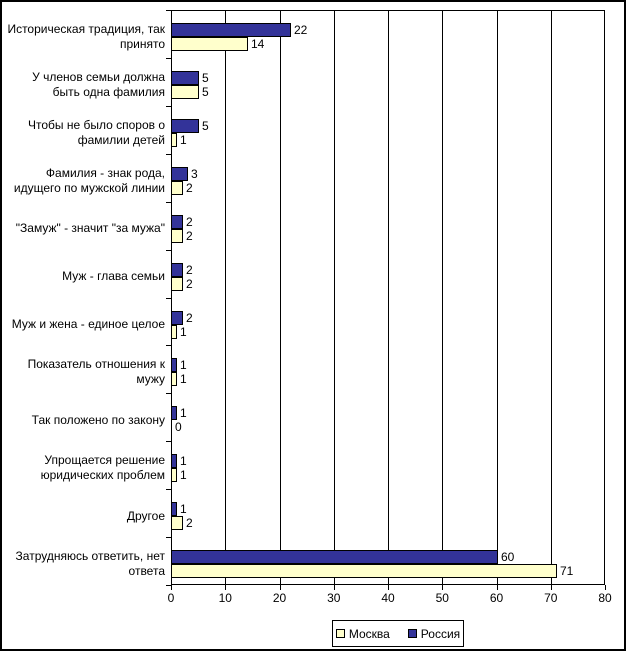 This screenshot has height=651, width=626. I want to click on legend: Москва Россия, so click(398, 633).